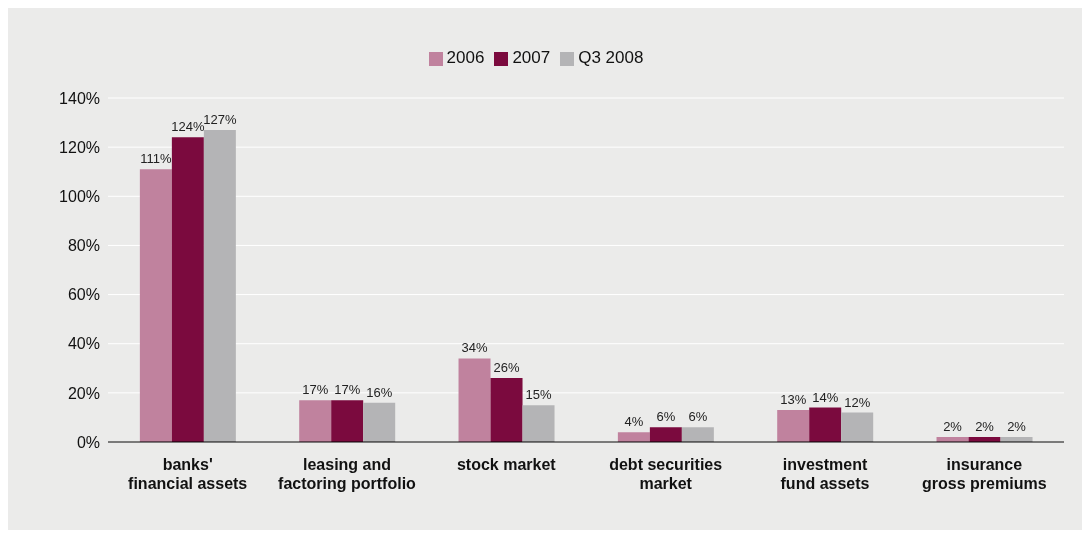 The height and width of the screenshot is (534, 1090). What do you see at coordinates (506, 464) in the screenshot?
I see `x-tick-label: stock market` at bounding box center [506, 464].